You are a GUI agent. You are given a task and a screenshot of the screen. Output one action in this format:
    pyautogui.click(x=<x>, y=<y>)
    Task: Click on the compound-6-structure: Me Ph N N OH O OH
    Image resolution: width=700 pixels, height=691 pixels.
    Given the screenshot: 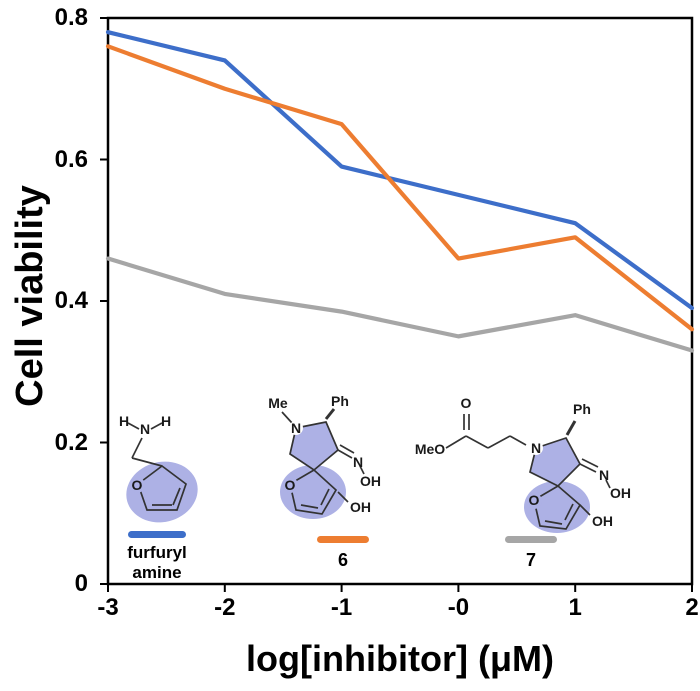 What is the action you would take?
    pyautogui.click(x=324, y=456)
    